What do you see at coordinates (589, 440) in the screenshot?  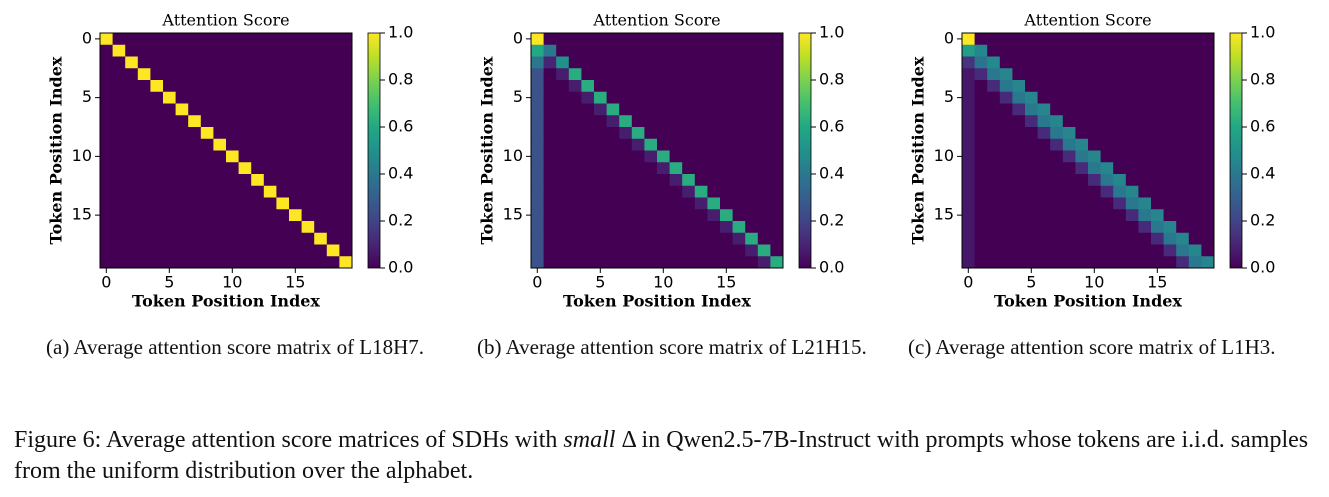 I see `caption-emphasis: small` at bounding box center [589, 440].